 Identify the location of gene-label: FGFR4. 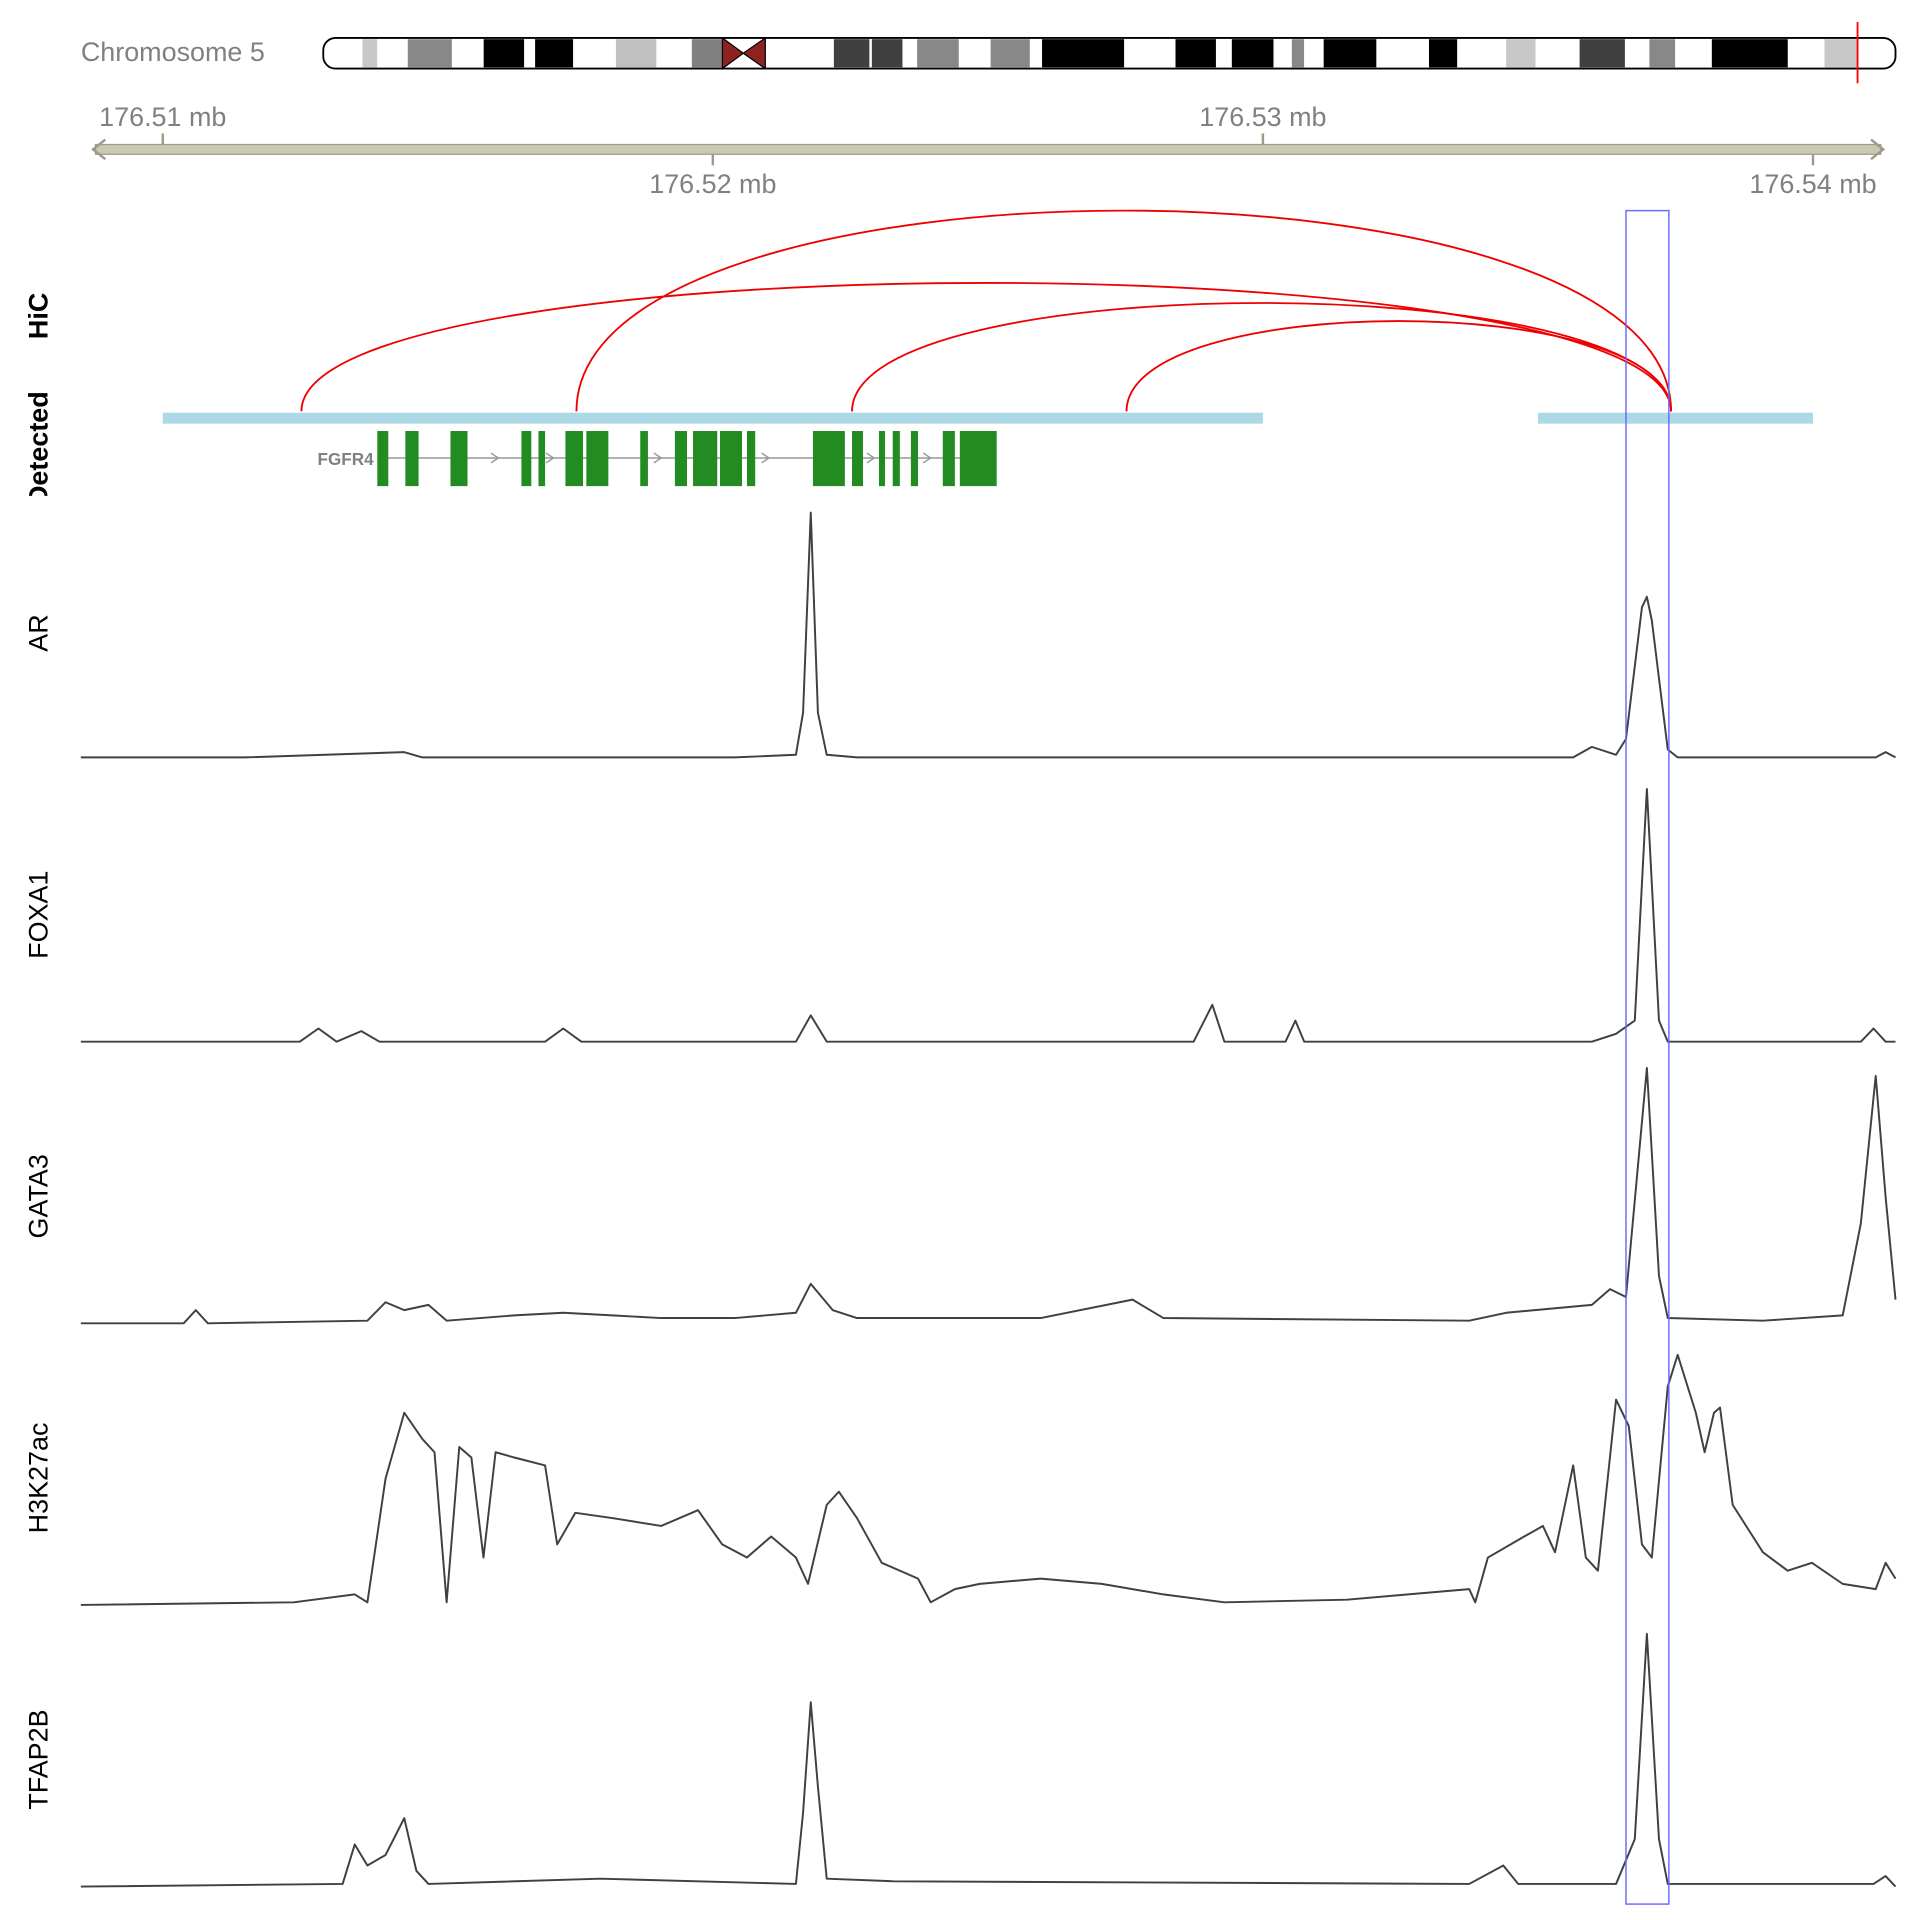
(345, 459).